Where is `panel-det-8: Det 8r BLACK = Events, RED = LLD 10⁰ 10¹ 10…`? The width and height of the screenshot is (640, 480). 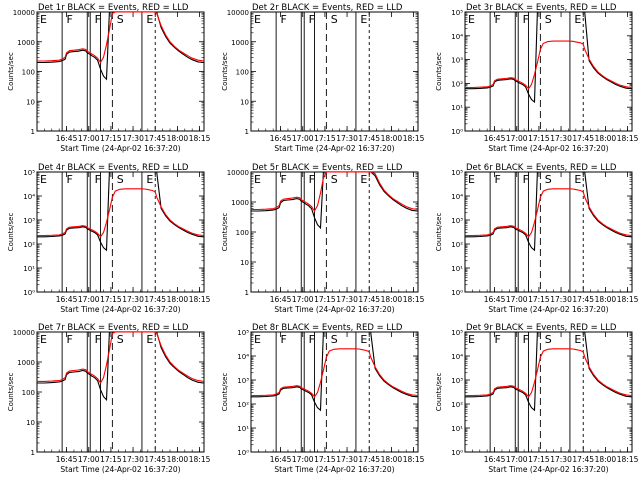 panel-det-8: Det 8r BLACK = Events, RED = LLD 10⁰ 10¹ 10… is located at coordinates (323, 398).